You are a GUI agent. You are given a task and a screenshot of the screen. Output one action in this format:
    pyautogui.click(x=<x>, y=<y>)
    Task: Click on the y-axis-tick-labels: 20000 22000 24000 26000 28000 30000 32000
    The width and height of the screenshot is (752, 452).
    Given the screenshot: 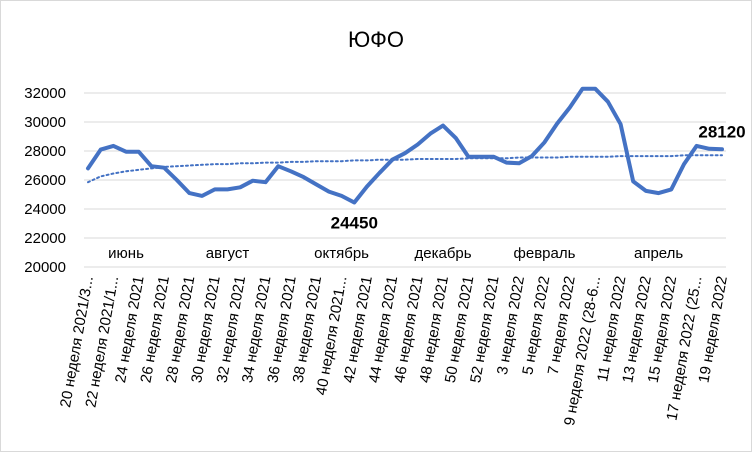 What is the action you would take?
    pyautogui.click(x=45, y=180)
    